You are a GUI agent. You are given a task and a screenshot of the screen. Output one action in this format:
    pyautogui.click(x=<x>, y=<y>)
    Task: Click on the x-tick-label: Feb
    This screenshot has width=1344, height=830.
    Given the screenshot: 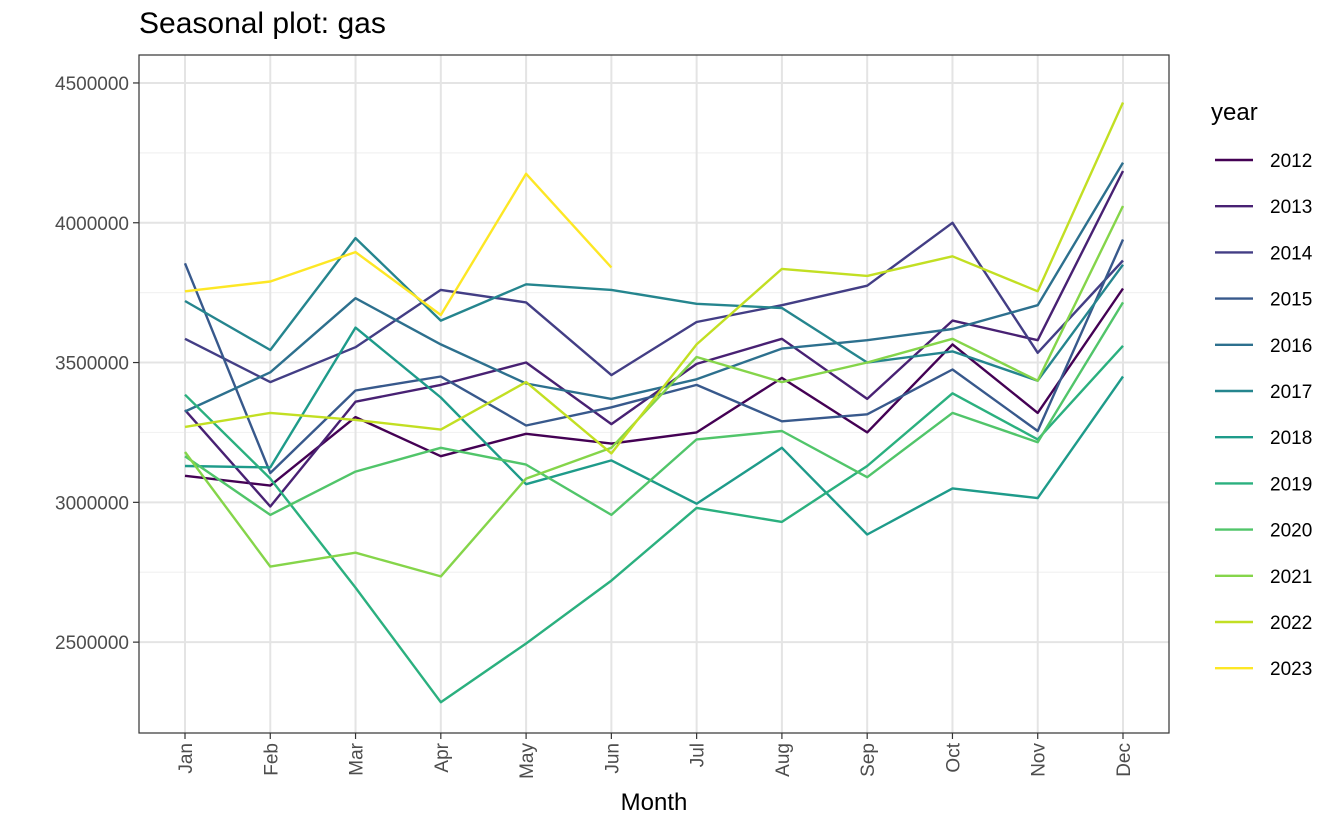 What is the action you would take?
    pyautogui.click(x=271, y=759)
    